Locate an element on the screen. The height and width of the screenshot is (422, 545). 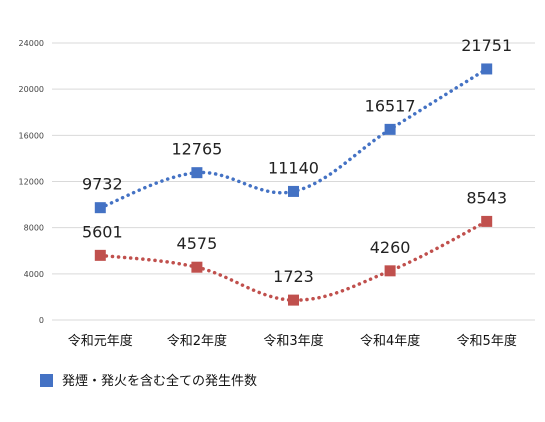
data-label: 11140 is located at coordinates (293, 167).